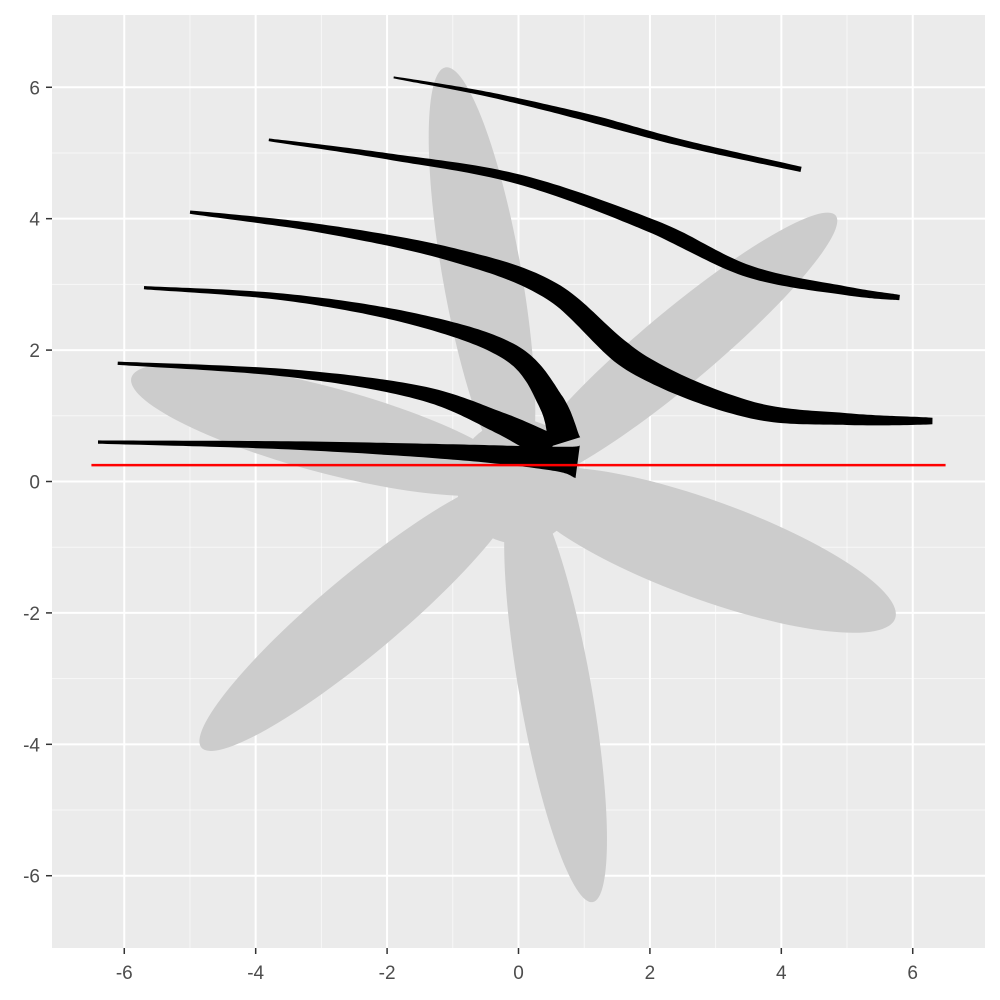 Image resolution: width=1000 pixels, height=1000 pixels. What do you see at coordinates (387, 973) in the screenshot?
I see `x-tick-label: -2` at bounding box center [387, 973].